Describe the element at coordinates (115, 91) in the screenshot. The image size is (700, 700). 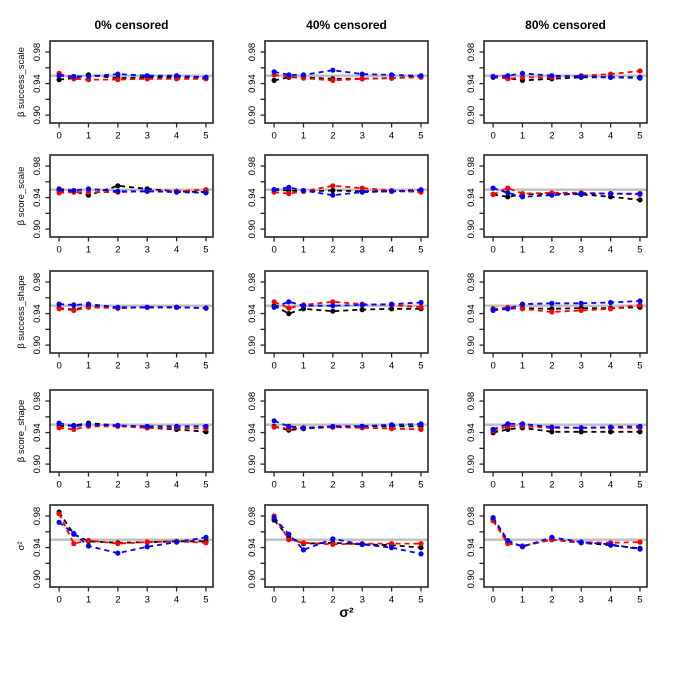
I see `panel-row1-col1: 0 1 2 3 4 5 0.90 0.94 0.98 β success_scale` at that location.